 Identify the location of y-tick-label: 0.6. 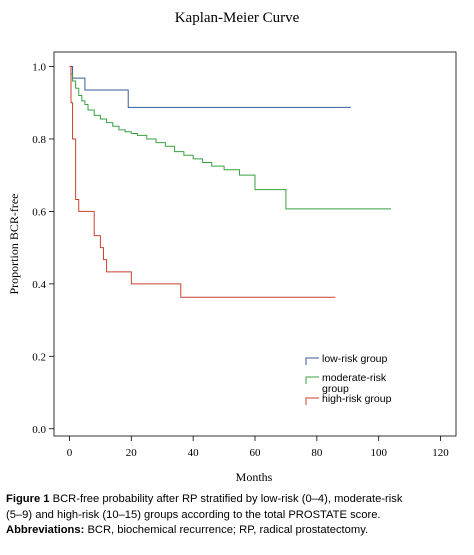
(39, 212).